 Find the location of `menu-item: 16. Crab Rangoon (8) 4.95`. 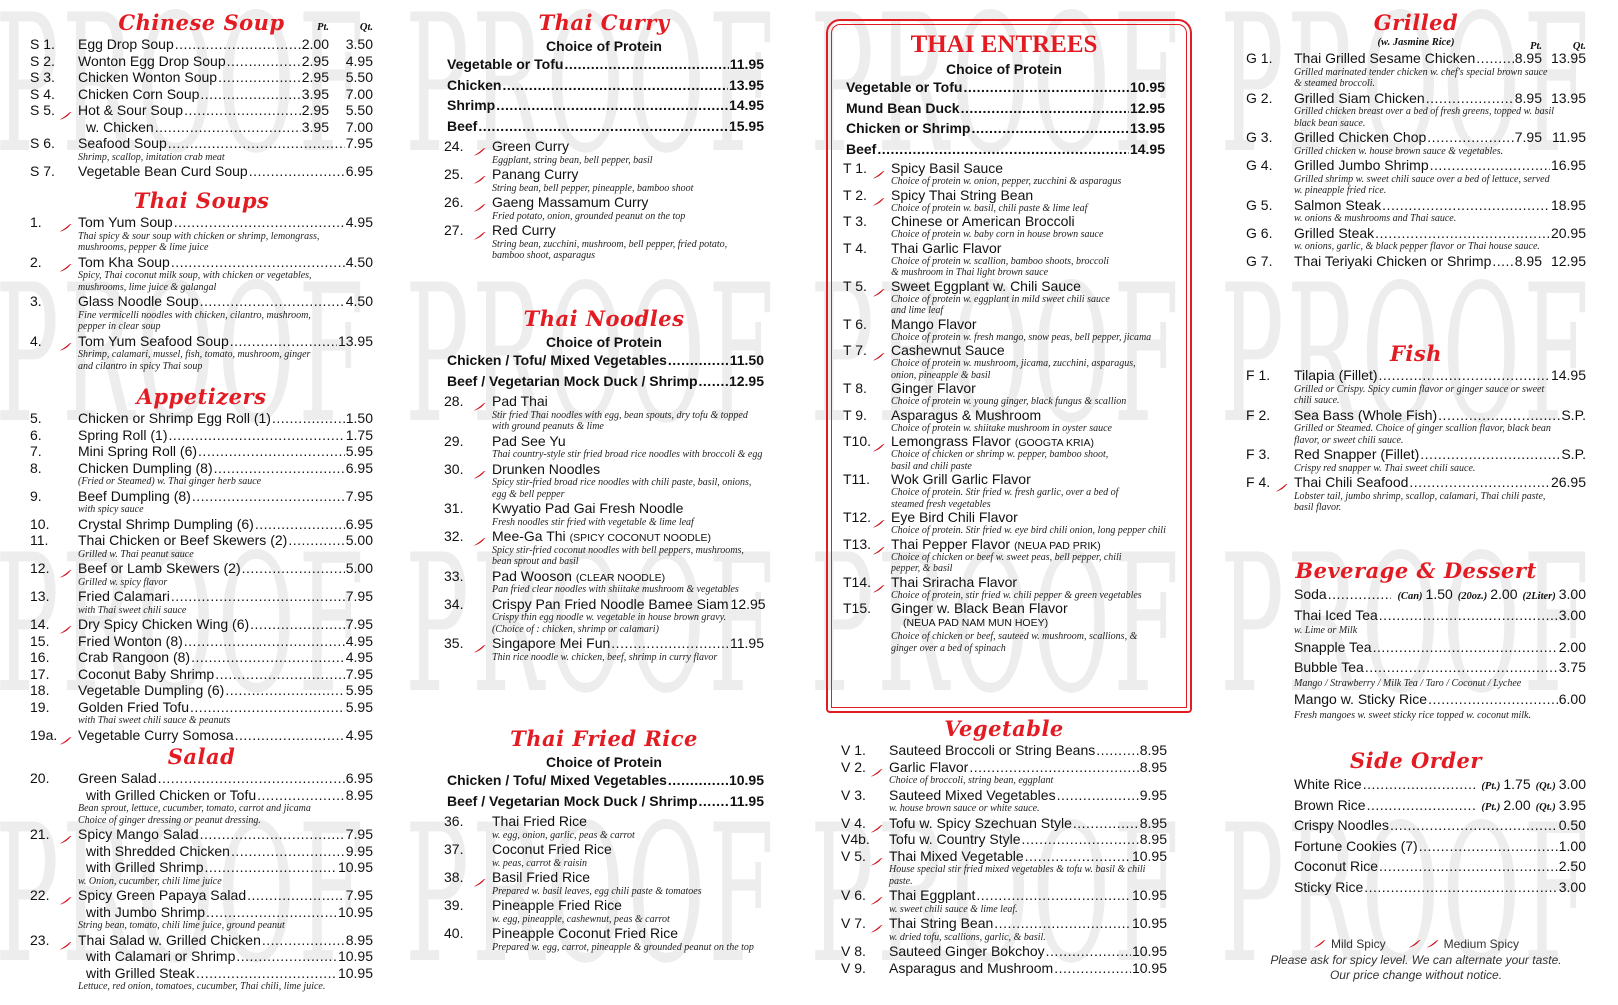

menu-item: 16. Crab Rangoon (8) 4.95 is located at coordinates (201, 657).